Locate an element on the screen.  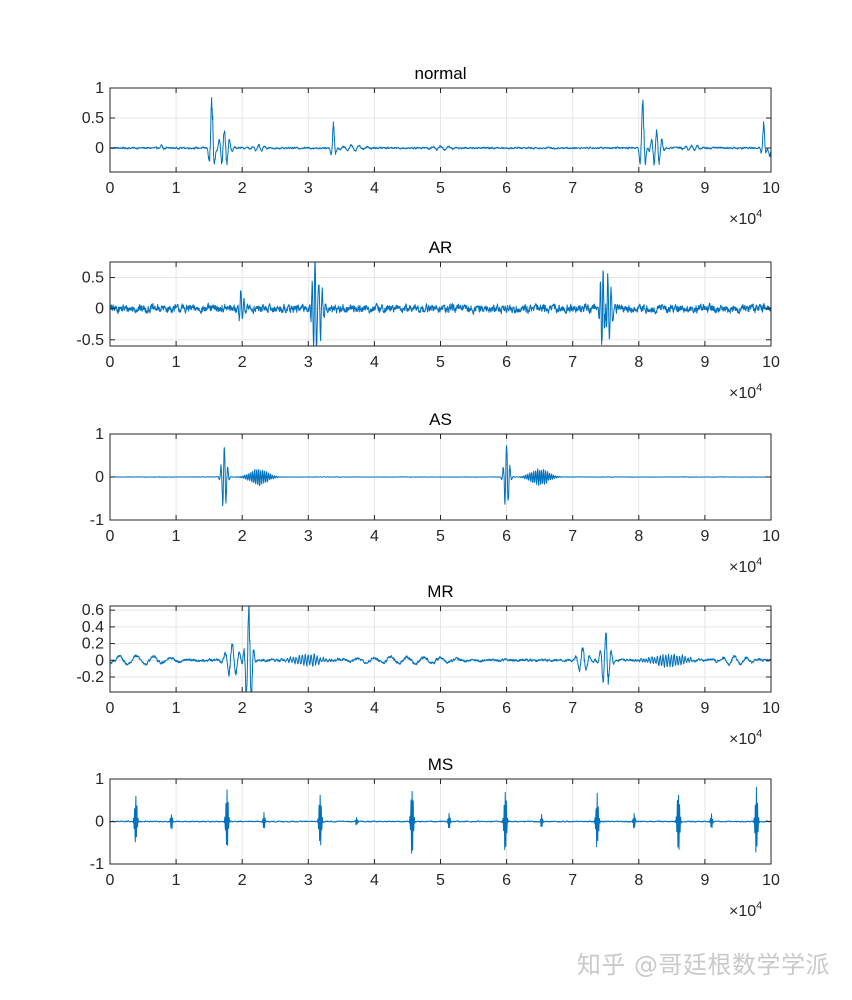
watermark-text: 知乎 @哥廷根数学学派 is located at coordinates (703, 965).